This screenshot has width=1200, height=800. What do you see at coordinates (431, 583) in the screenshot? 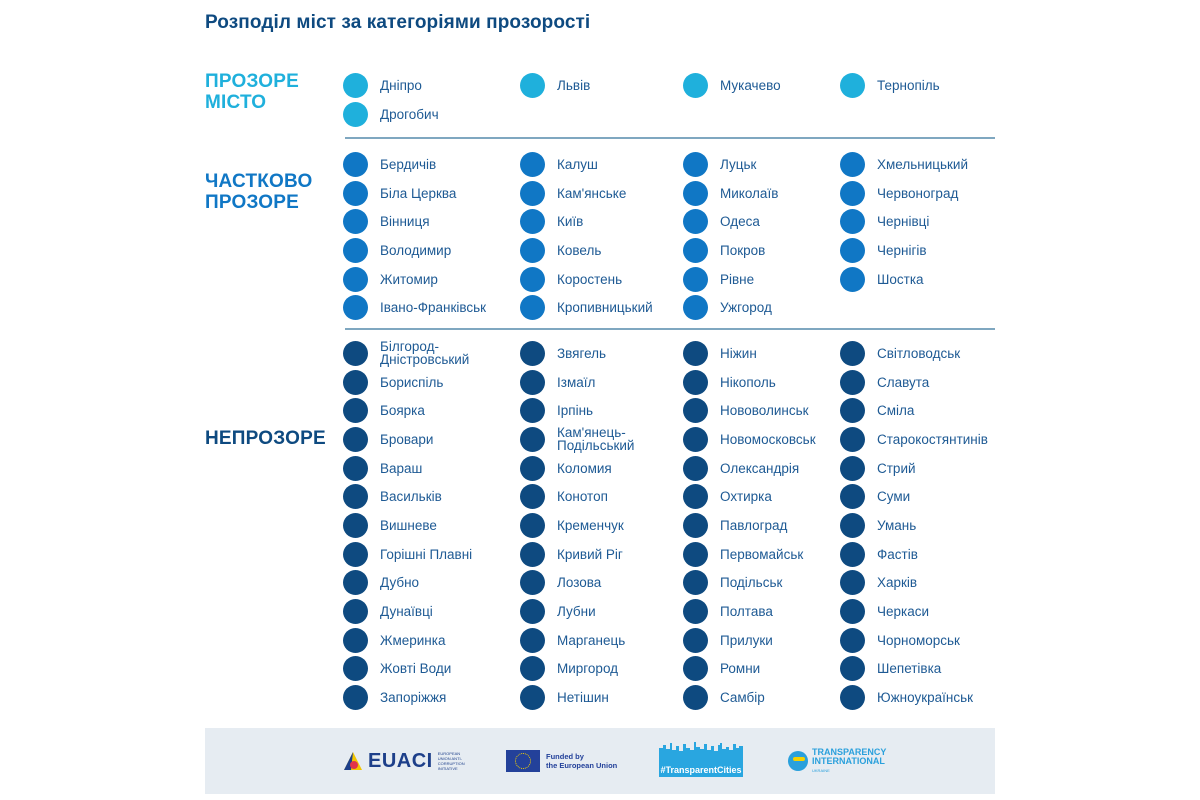
I see `city-item: Дубно` at bounding box center [431, 583].